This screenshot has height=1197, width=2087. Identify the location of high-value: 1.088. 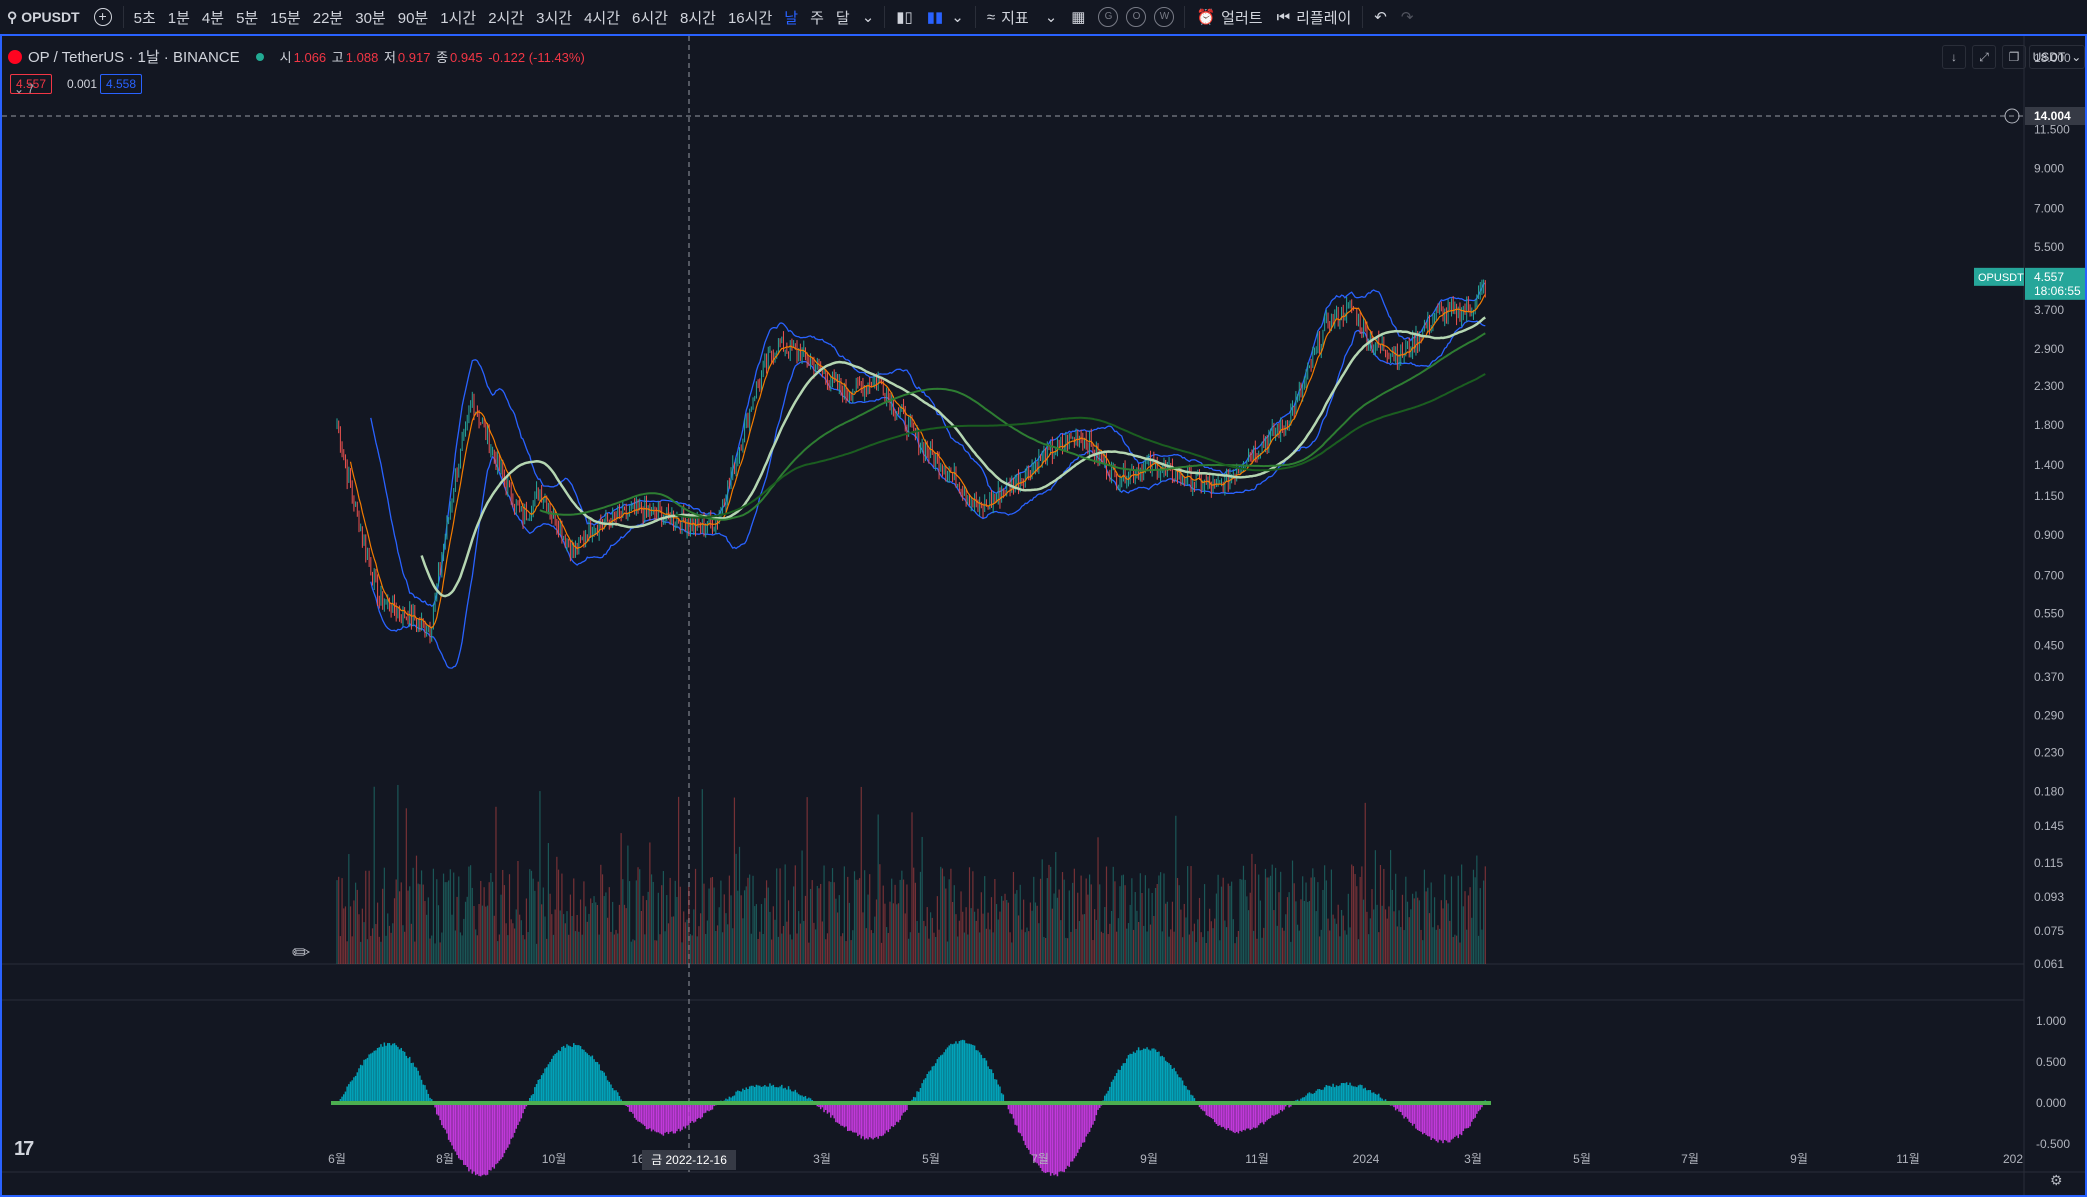
(362, 57).